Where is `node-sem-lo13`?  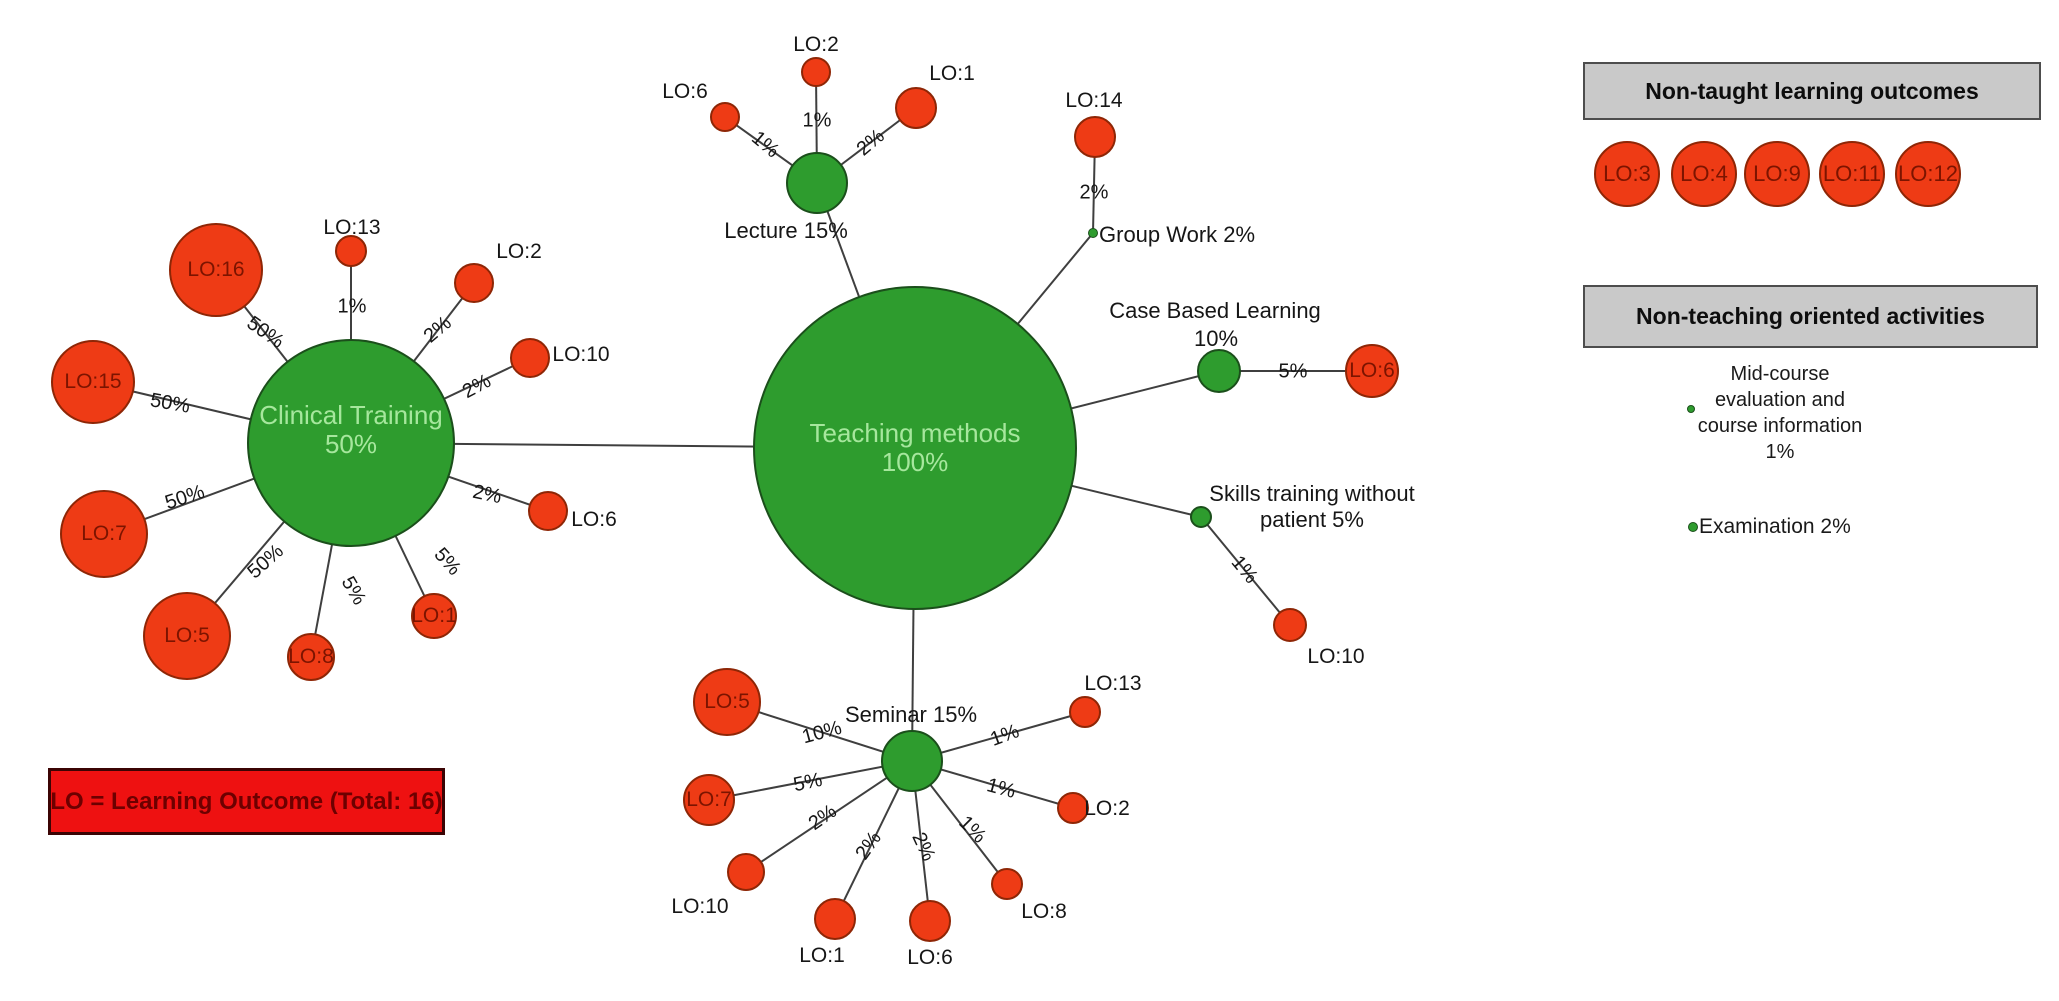
node-sem-lo13 is located at coordinates (1085, 712).